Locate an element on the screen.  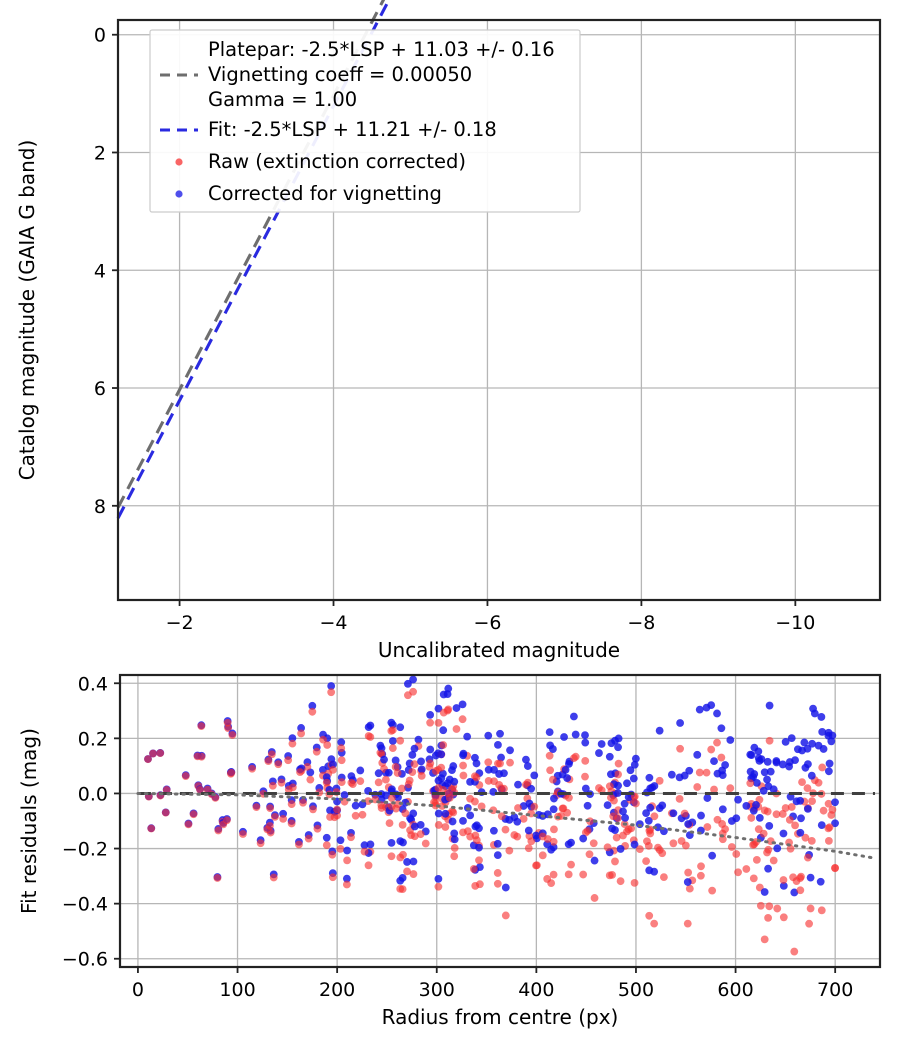
bottom-xtick-label: 700 is located at coordinates (835, 990).